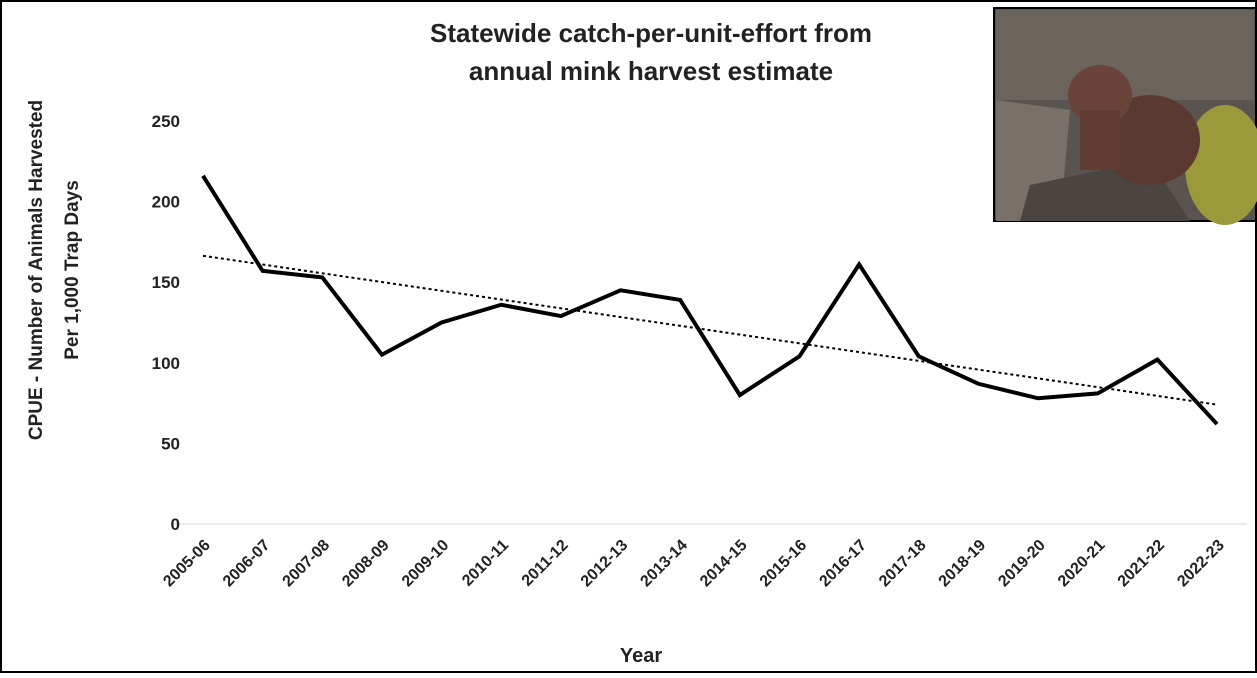  What do you see at coordinates (166, 121) in the screenshot?
I see `y-tick-label: 250` at bounding box center [166, 121].